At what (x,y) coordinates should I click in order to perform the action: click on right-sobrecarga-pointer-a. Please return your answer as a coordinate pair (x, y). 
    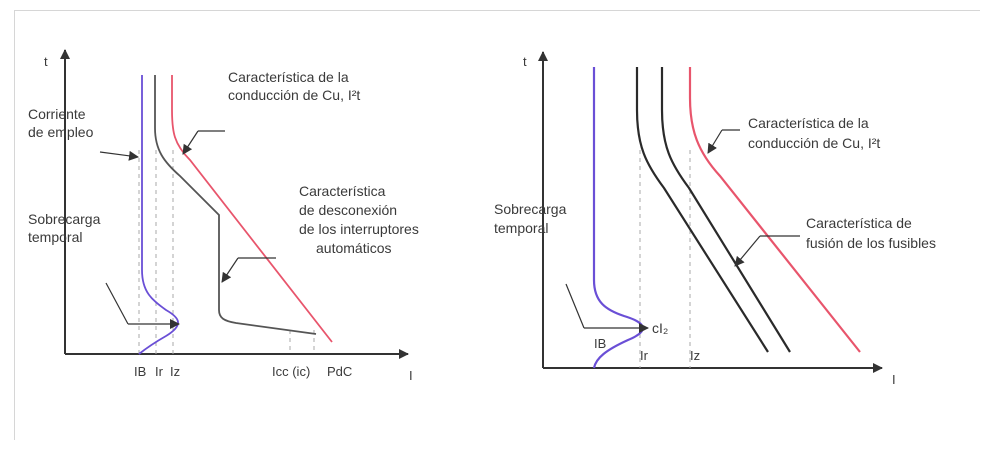
    Looking at the image, I should click on (575, 306).